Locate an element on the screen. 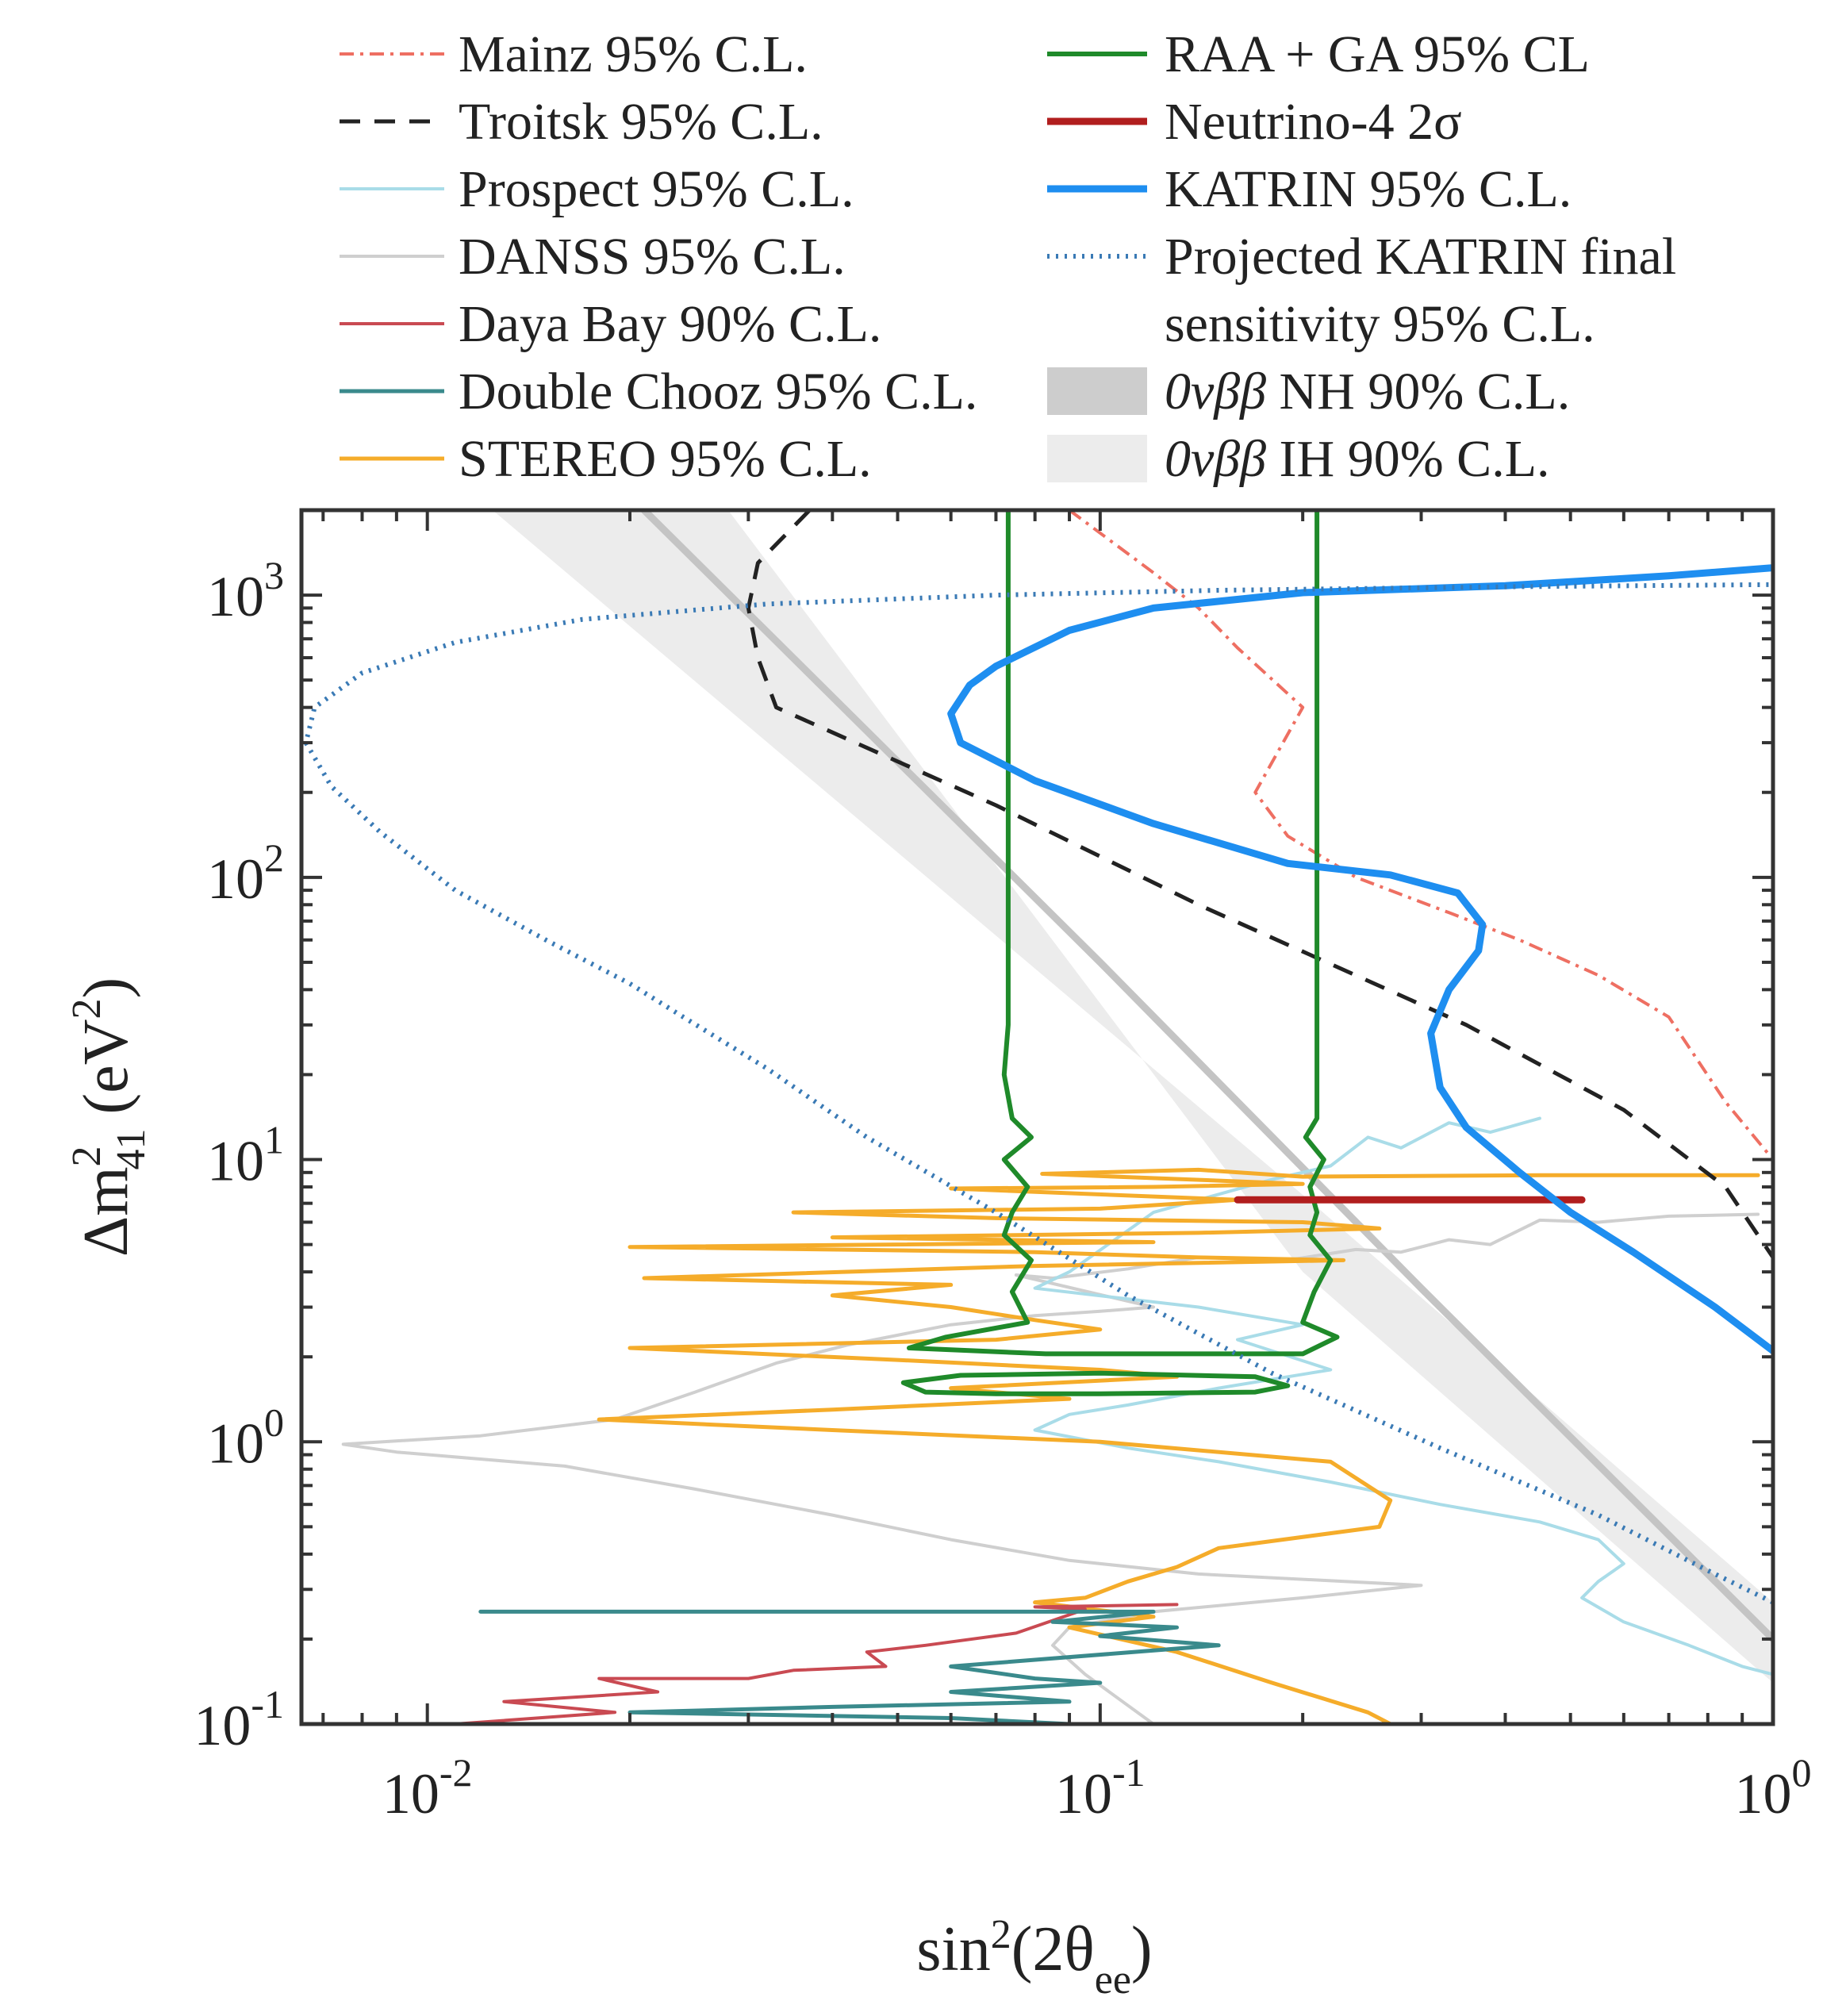 Image resolution: width=1846 pixels, height=2016 pixels. legend-label-nh: 0νββ NH 90% C.L. is located at coordinates (1368, 392).